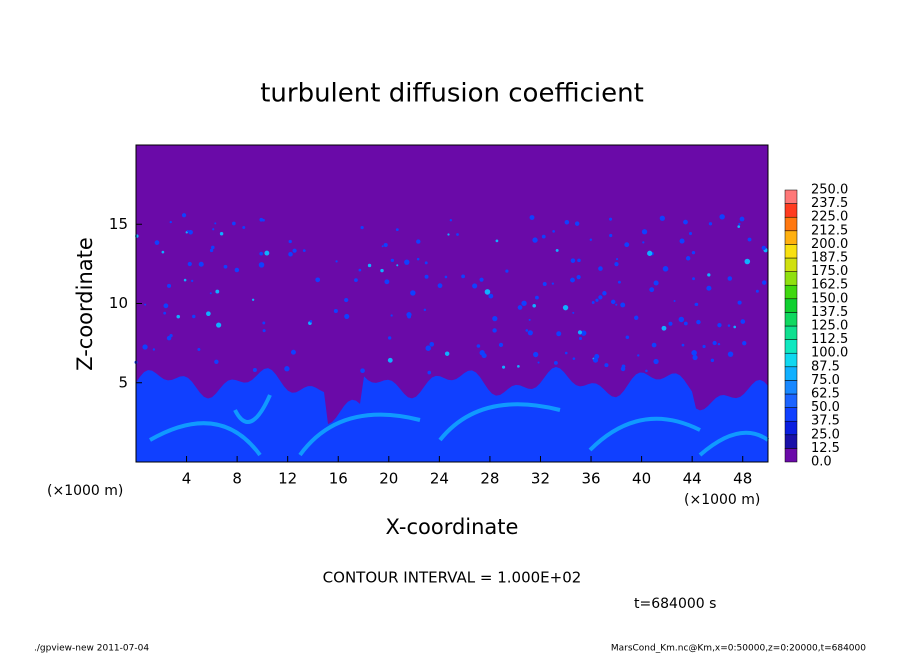  I want to click on x-tick-label: 36, so click(590, 479).